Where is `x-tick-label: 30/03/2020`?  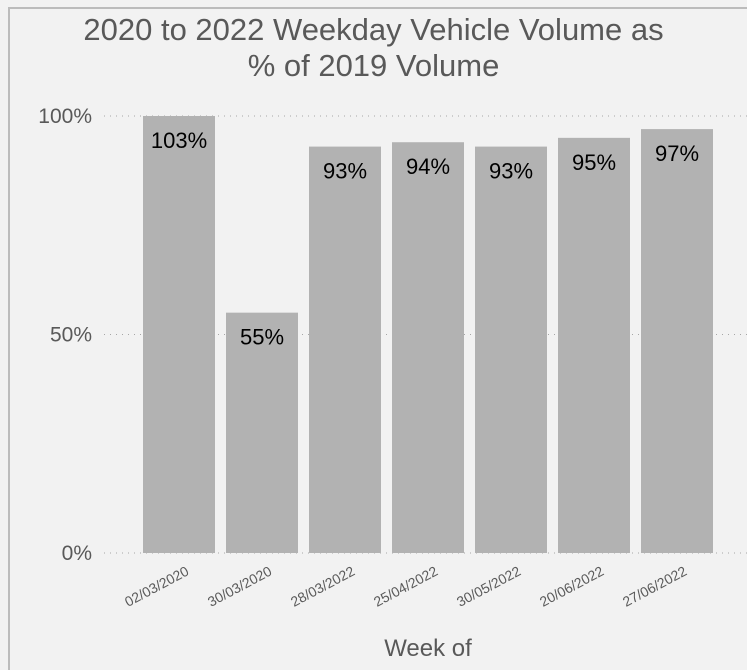
x-tick-label: 30/03/2020 is located at coordinates (240, 586).